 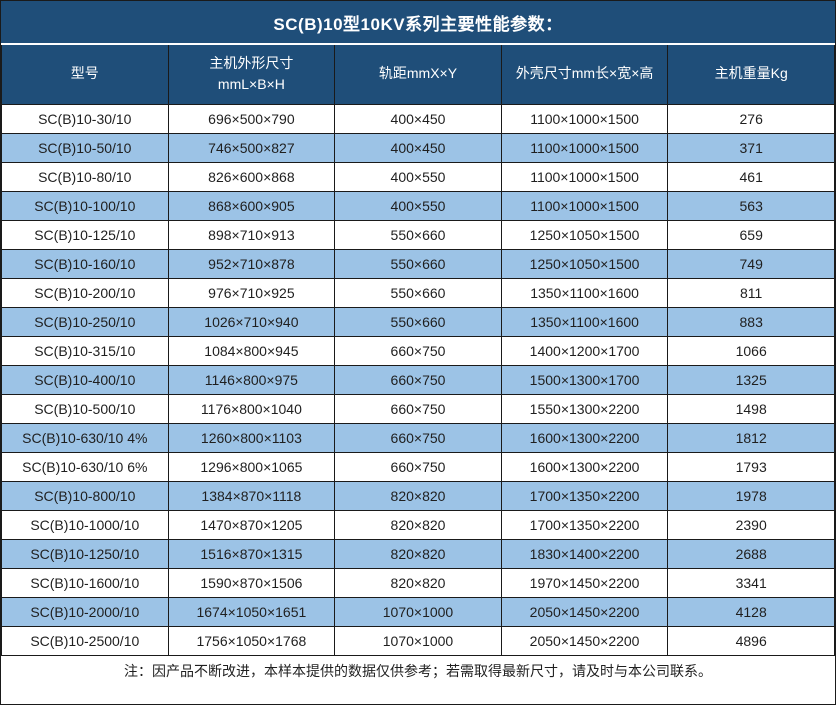 What do you see at coordinates (584, 495) in the screenshot?
I see `shell-size-cell: 1700×1350×2200` at bounding box center [584, 495].